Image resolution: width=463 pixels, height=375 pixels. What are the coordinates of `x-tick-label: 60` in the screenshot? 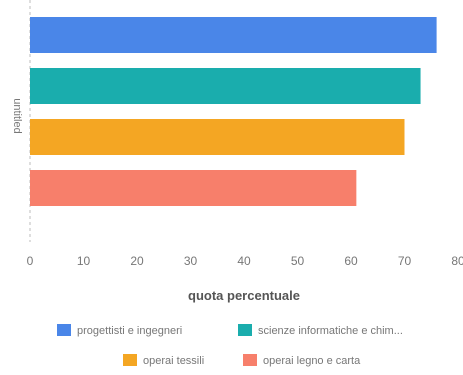 It's located at (351, 261).